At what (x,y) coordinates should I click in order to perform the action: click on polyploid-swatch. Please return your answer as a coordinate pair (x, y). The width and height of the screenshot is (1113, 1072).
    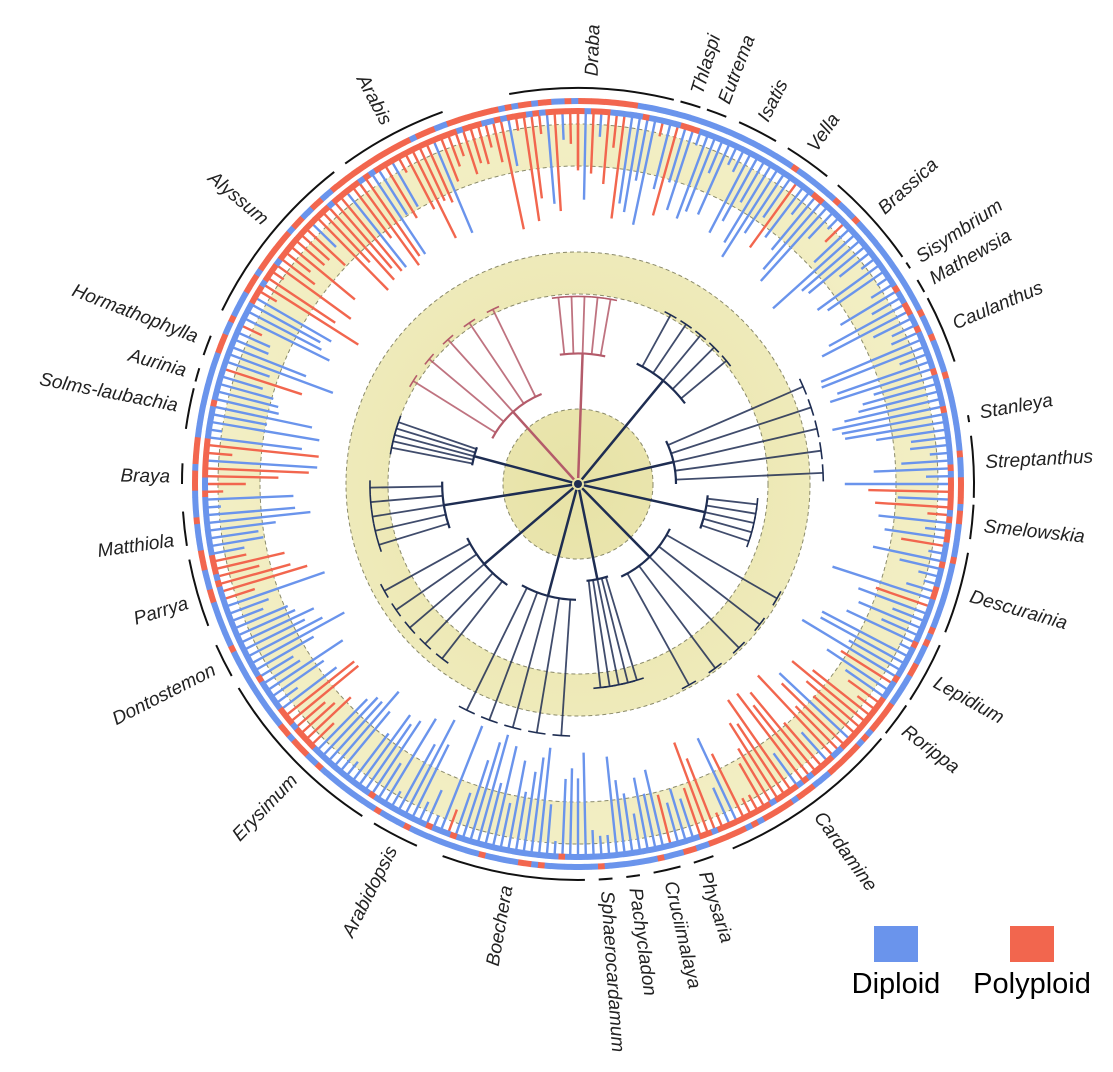
    Looking at the image, I should click on (1032, 944).